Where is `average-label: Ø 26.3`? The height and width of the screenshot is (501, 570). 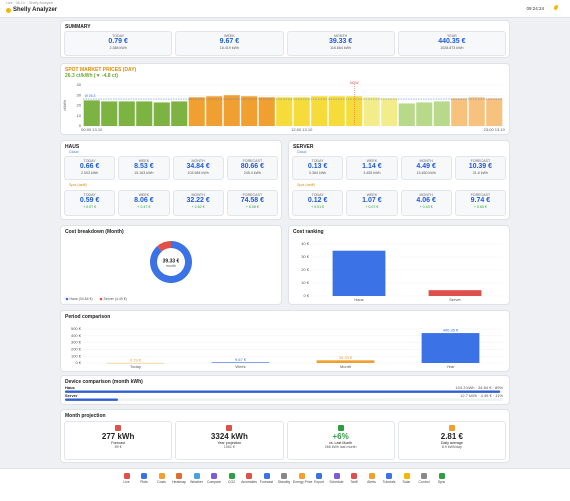 average-label: Ø 26.3 is located at coordinates (90, 96).